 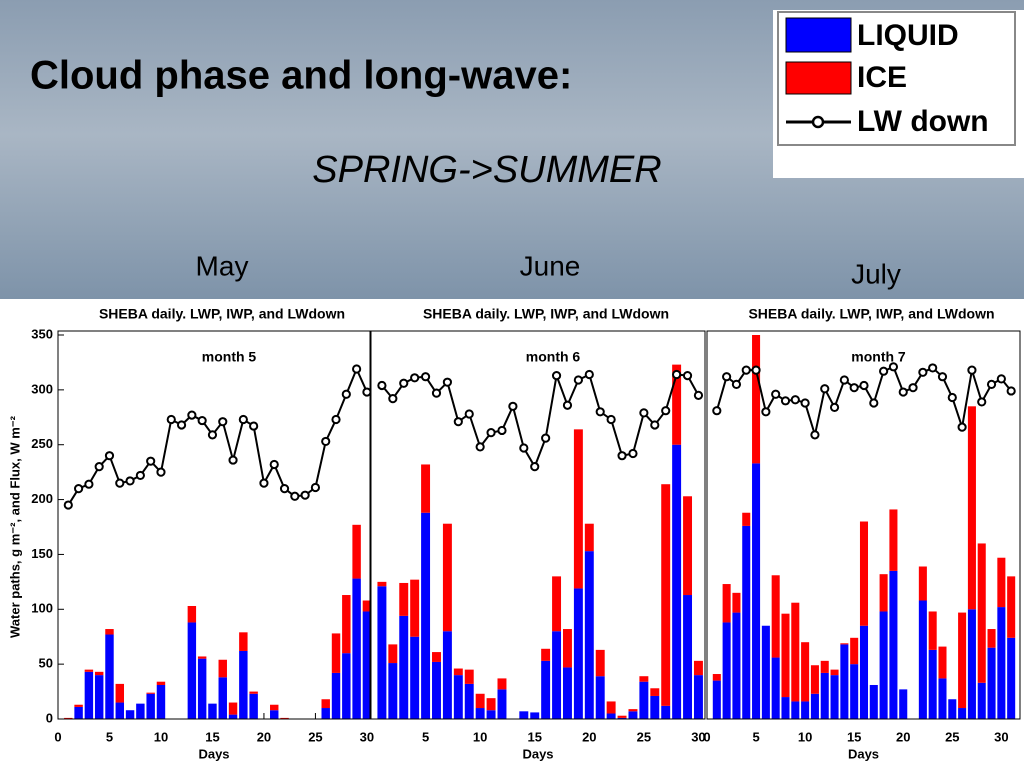 What do you see at coordinates (540, 541) in the screenshot?
I see `bars` at bounding box center [540, 541].